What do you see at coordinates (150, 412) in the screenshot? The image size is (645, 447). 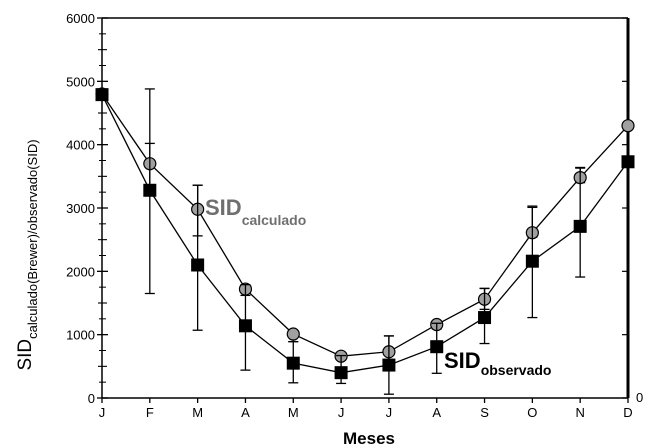 I see `x-tick-label: F` at bounding box center [150, 412].